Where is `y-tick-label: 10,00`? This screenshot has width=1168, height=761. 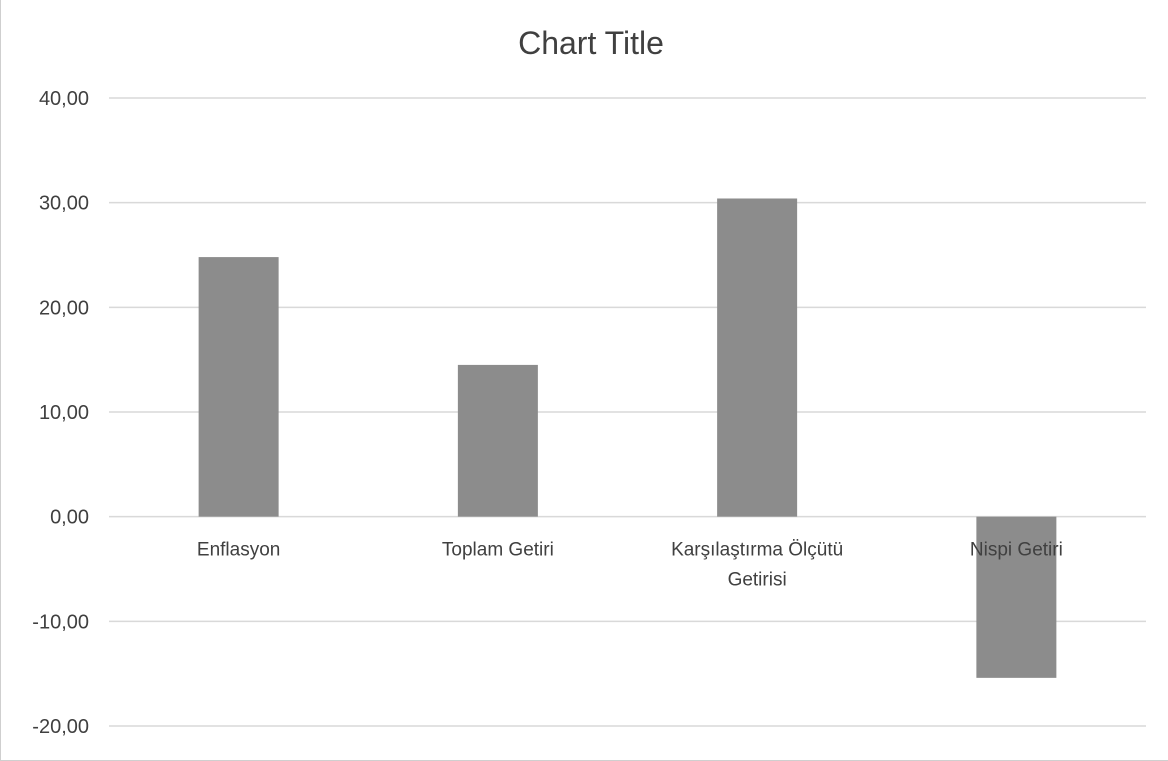 y-tick-label: 10,00 is located at coordinates (64, 413).